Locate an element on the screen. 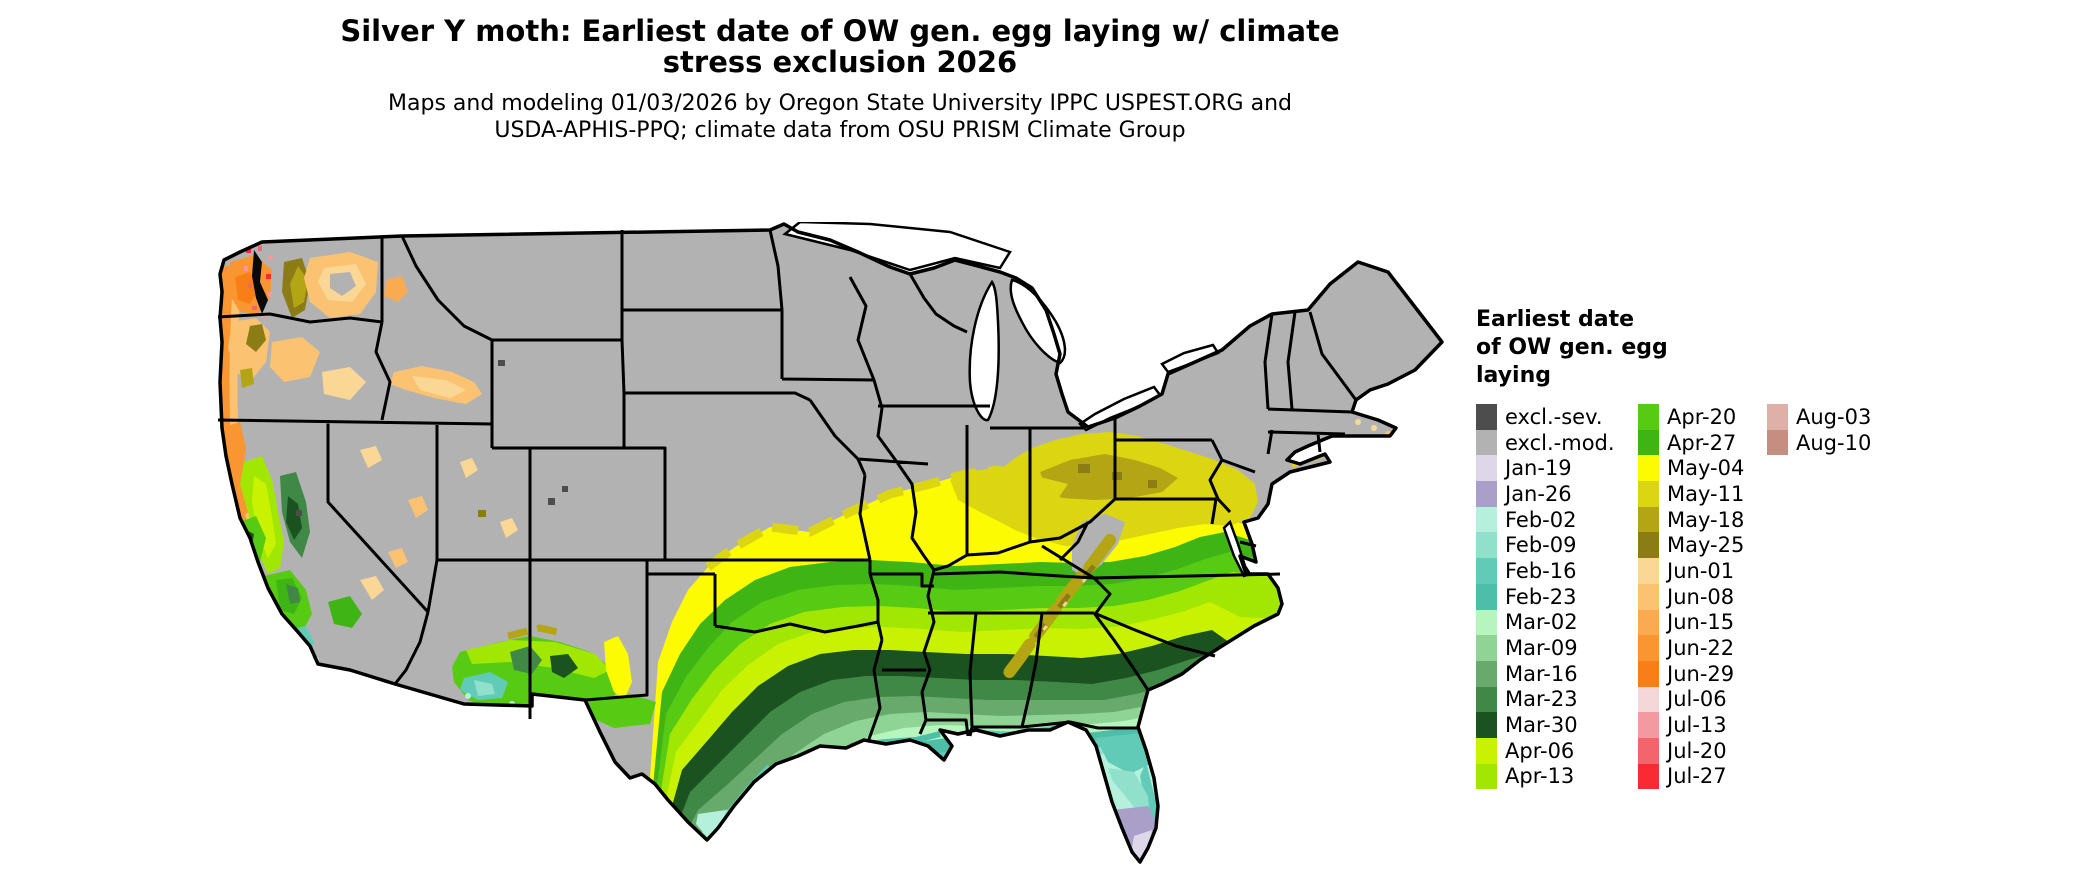 Image resolution: width=2100 pixels, height=892 pixels. legend-row: Jun-01 is located at coordinates (1691, 571).